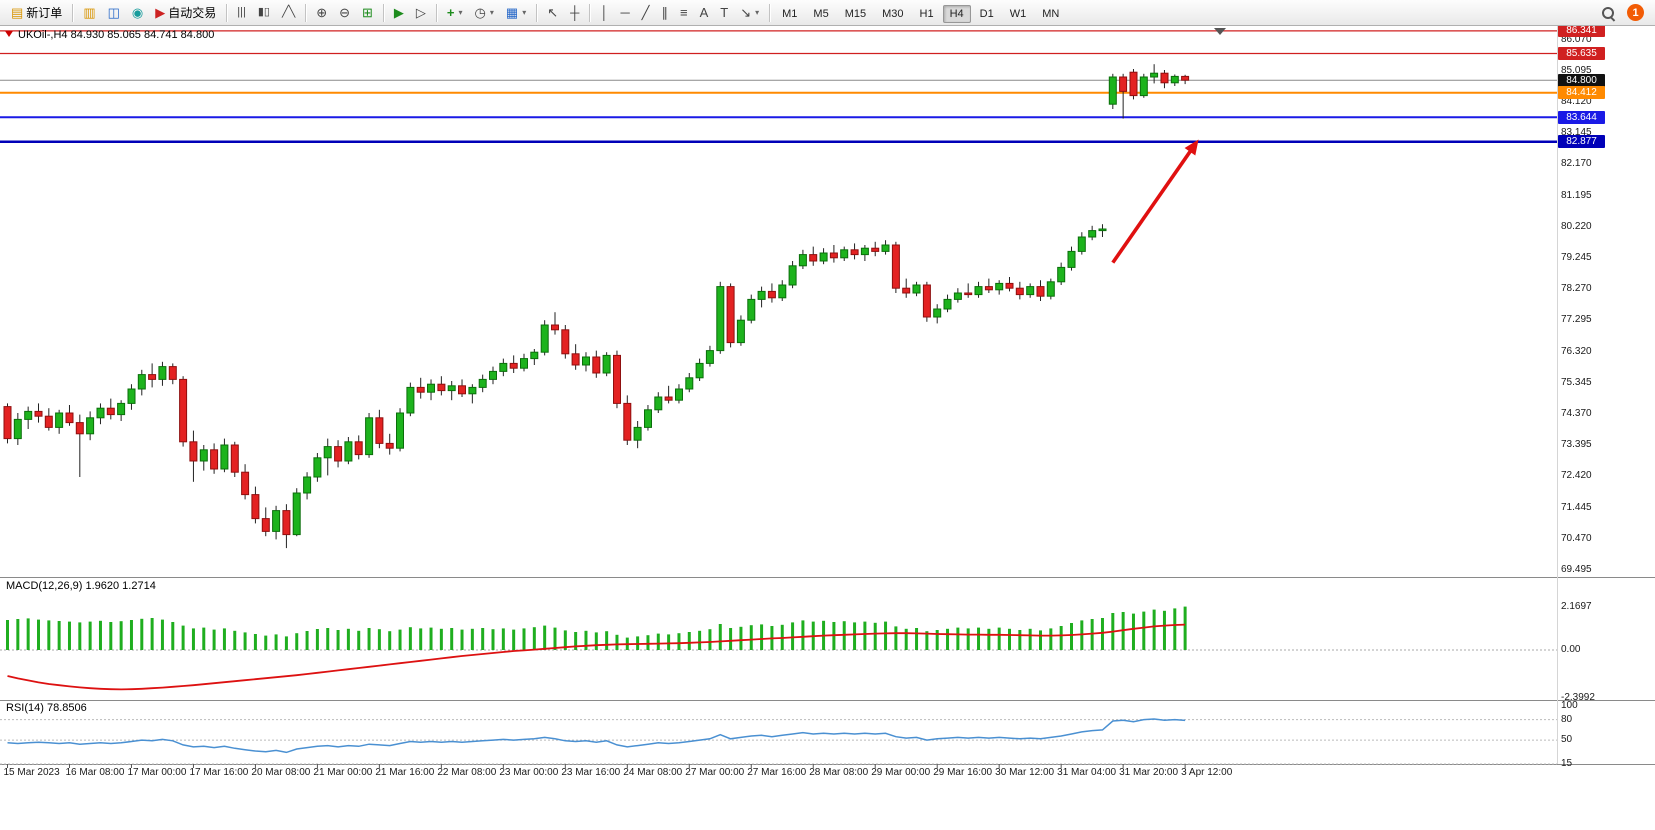 Image resolution: width=1655 pixels, height=830 pixels. What do you see at coordinates (1571, 649) in the screenshot?
I see `macd-scale-label: 0.00` at bounding box center [1571, 649].